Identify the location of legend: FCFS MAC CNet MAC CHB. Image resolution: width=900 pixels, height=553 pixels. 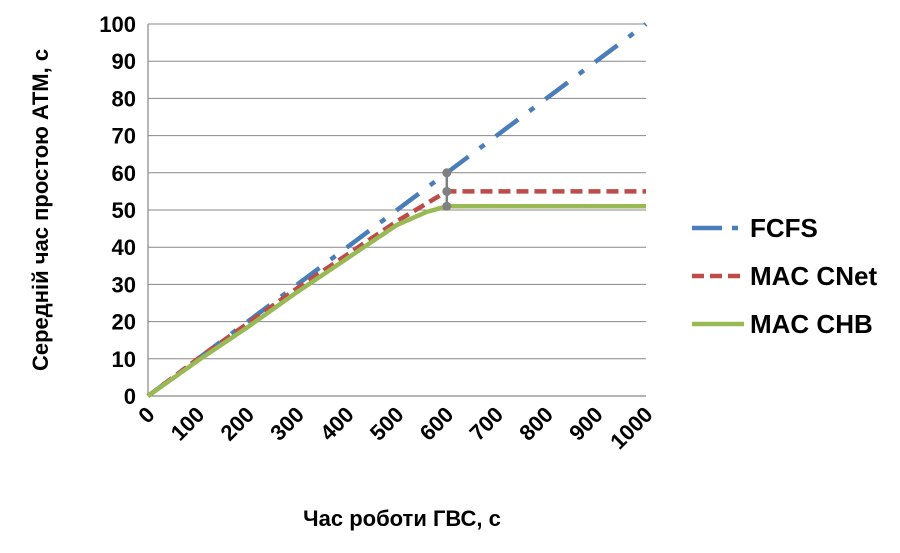
(784, 276).